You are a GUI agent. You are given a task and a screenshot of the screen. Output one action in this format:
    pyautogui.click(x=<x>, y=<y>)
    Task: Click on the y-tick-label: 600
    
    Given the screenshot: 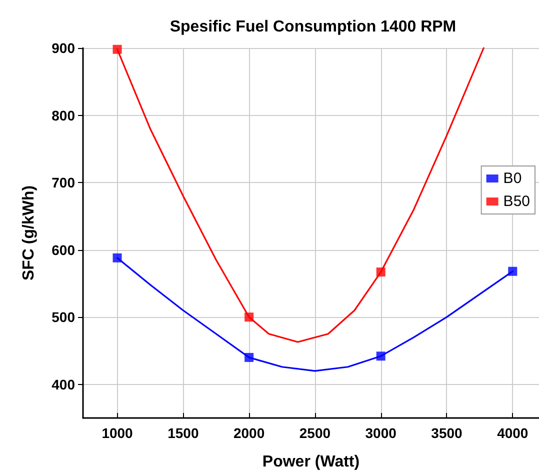 What is the action you would take?
    pyautogui.click(x=64, y=250)
    